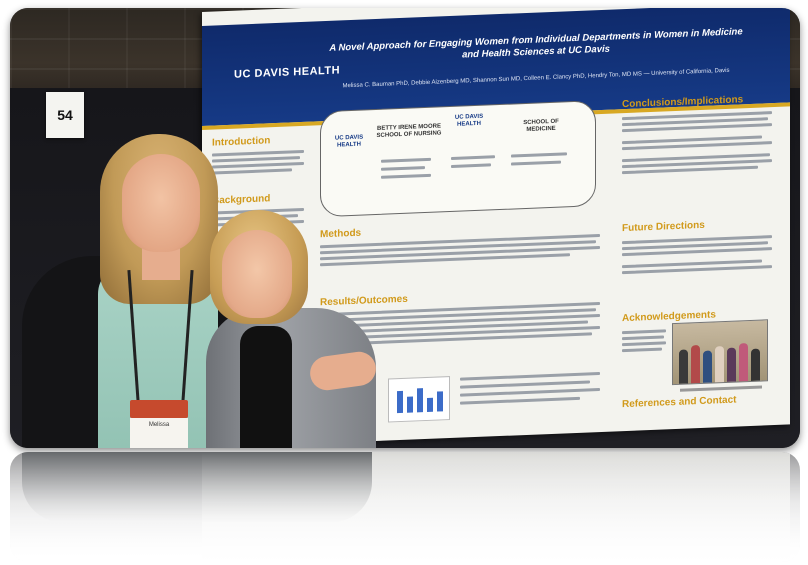 The height and width of the screenshot is (565, 808). Describe the element at coordinates (663, 227) in the screenshot. I see `section-future-directions: Future Directions` at that location.